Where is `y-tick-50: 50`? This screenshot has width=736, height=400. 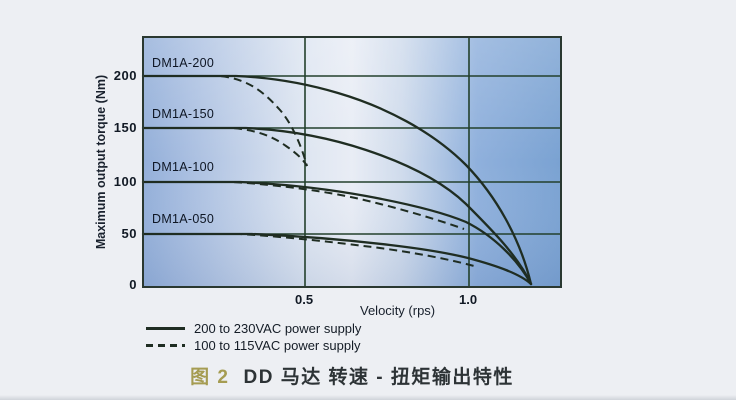
y-tick-50: 50 is located at coordinates (129, 233).